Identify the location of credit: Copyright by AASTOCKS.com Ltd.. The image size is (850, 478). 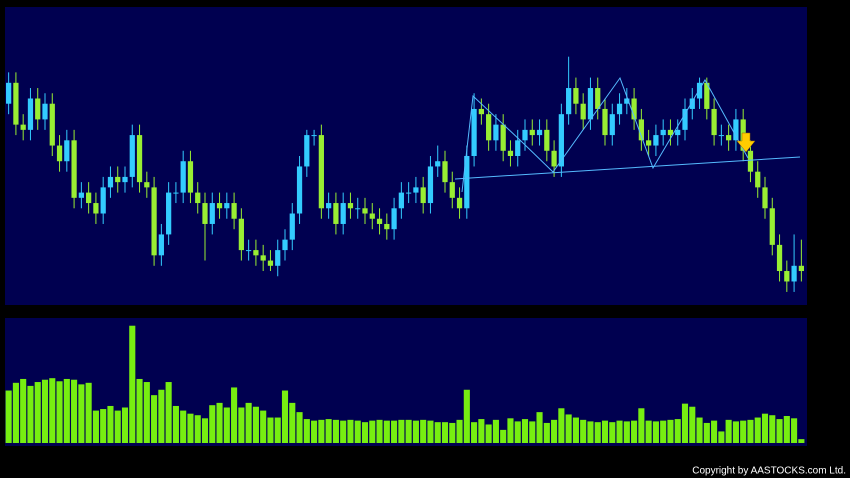
(769, 471).